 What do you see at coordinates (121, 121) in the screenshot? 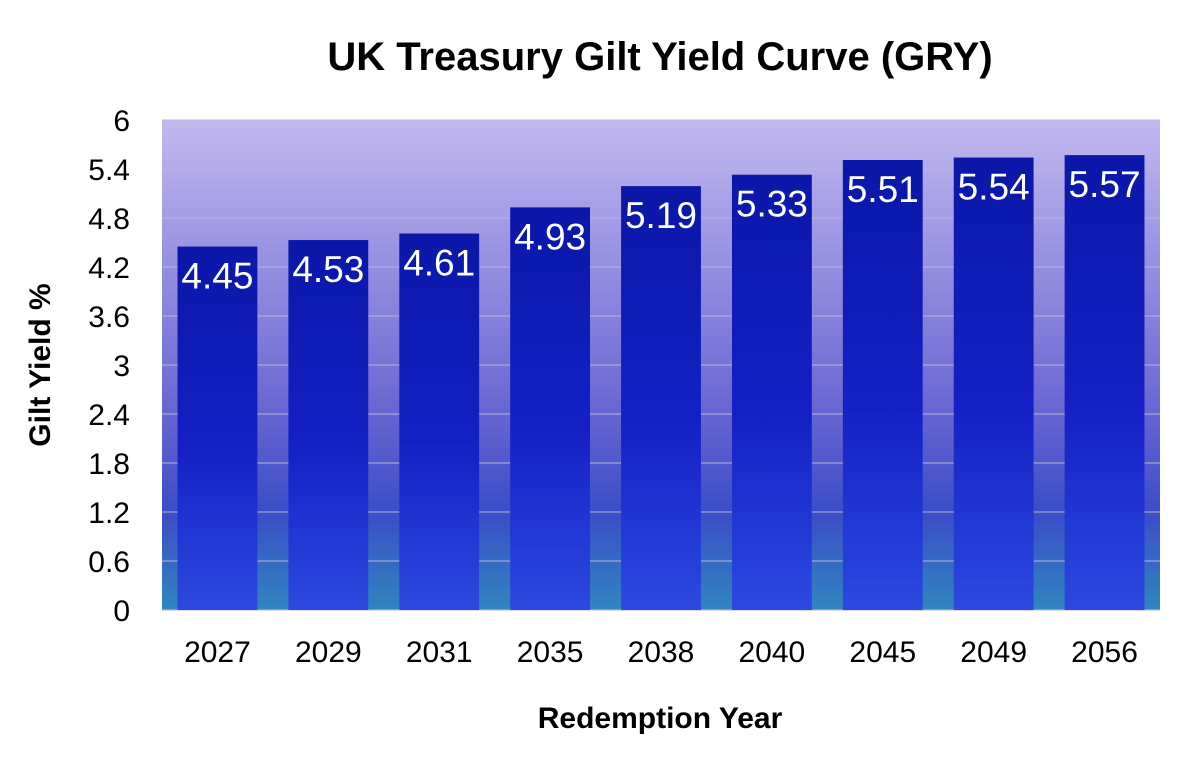
I see `y-tick-label: 6` at bounding box center [121, 121].